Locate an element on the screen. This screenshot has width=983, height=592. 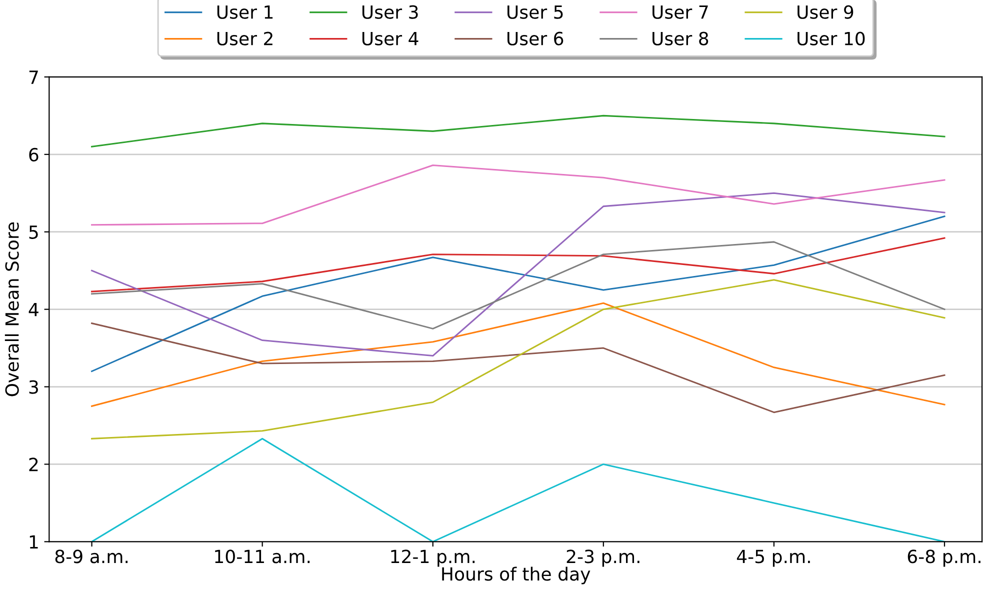
y-tick-label: 7 is located at coordinates (33, 77).